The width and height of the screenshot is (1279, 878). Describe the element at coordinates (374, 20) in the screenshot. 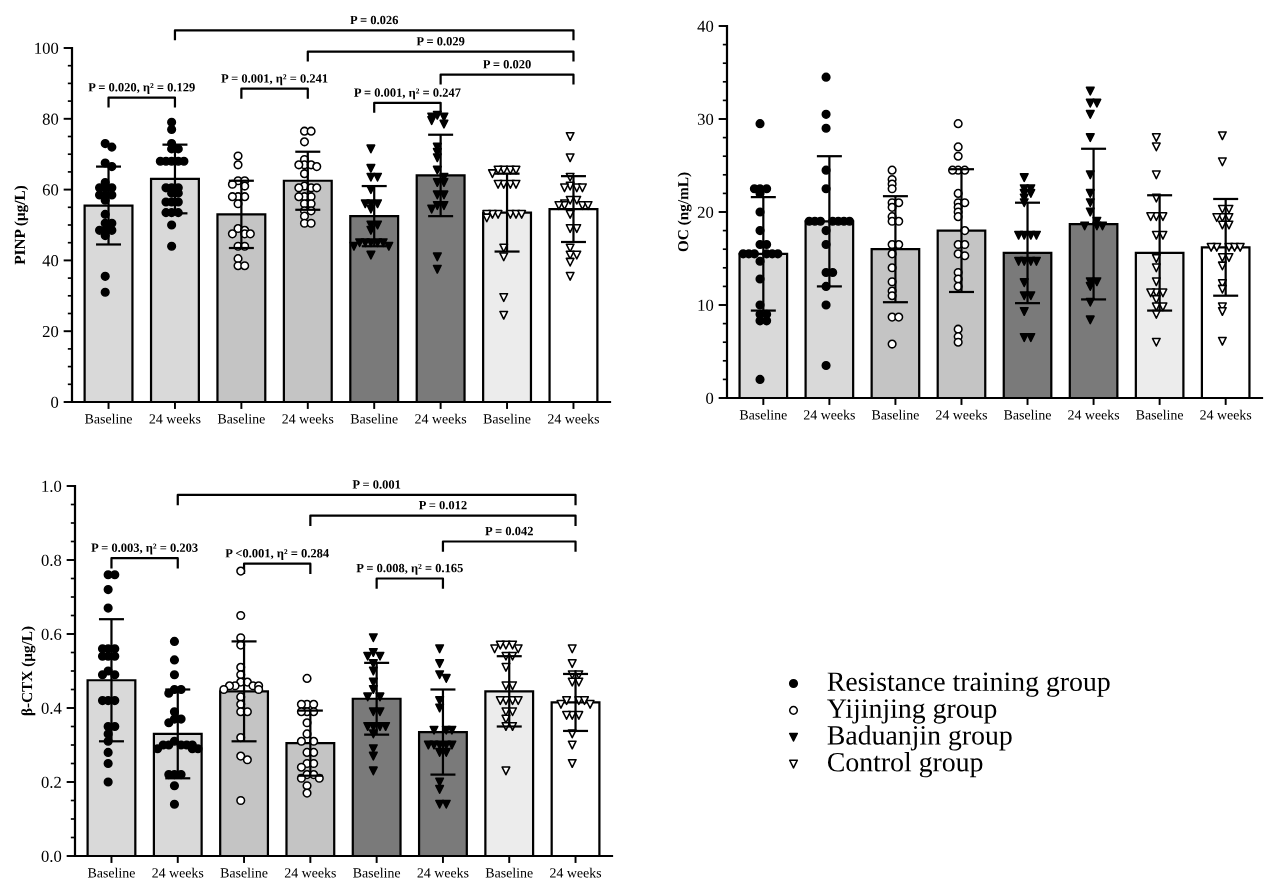

I see `text: P = 0.026` at that location.